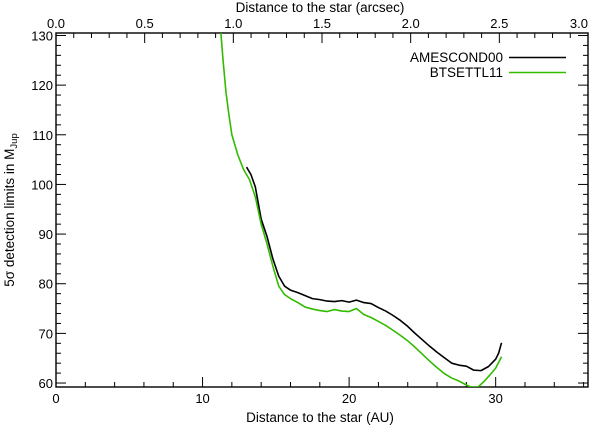 The height and width of the screenshot is (428, 600). What do you see at coordinates (46, 234) in the screenshot?
I see `y-tick-label: 90` at bounding box center [46, 234].